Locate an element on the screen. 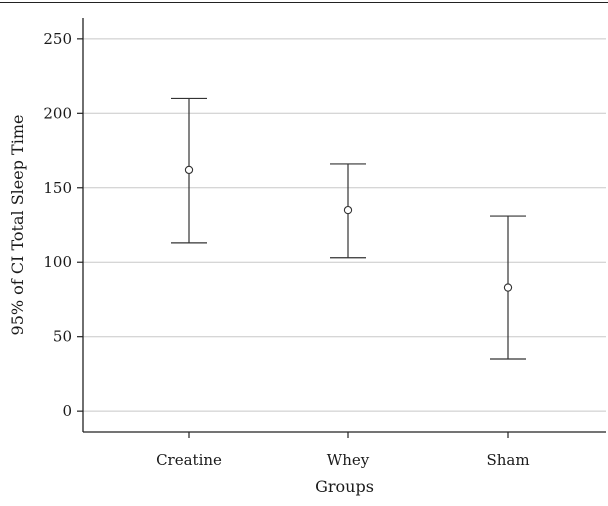 The height and width of the screenshot is (506, 608). y-tick-label: 50 is located at coordinates (62, 337).